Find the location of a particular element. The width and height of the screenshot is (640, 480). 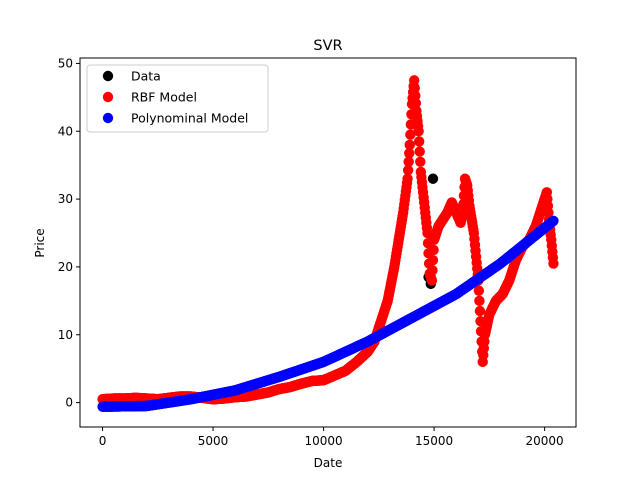

legend-box is located at coordinates (177, 98).